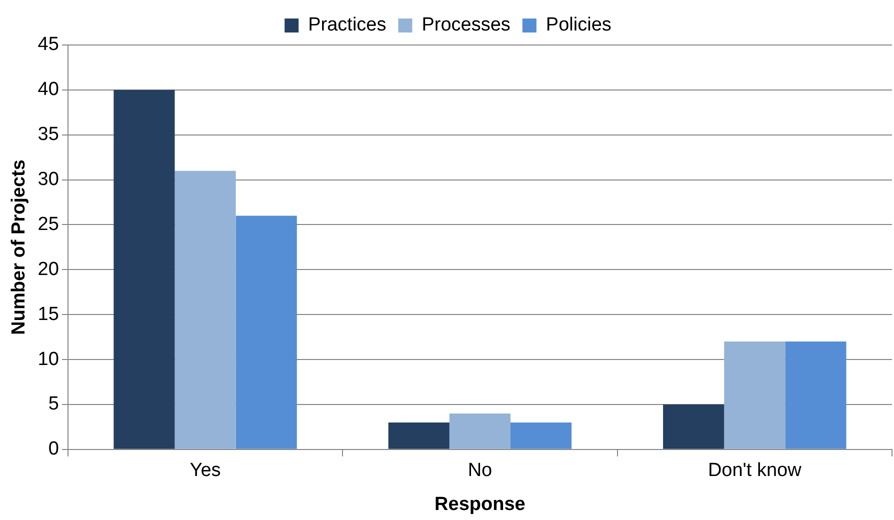  What do you see at coordinates (48, 135) in the screenshot?
I see `y-tick-label: 35` at bounding box center [48, 135].